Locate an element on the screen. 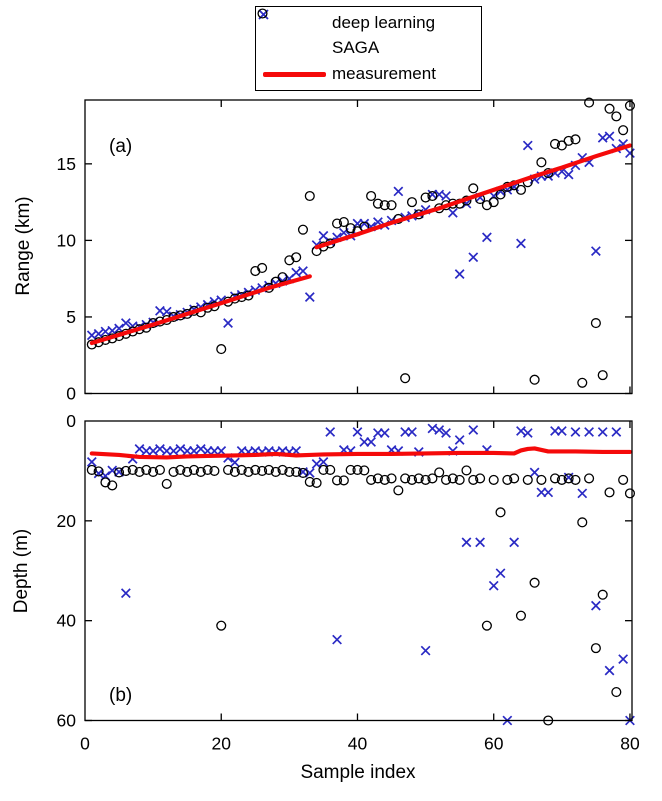  y-tick-label: 40 is located at coordinates (67, 621).